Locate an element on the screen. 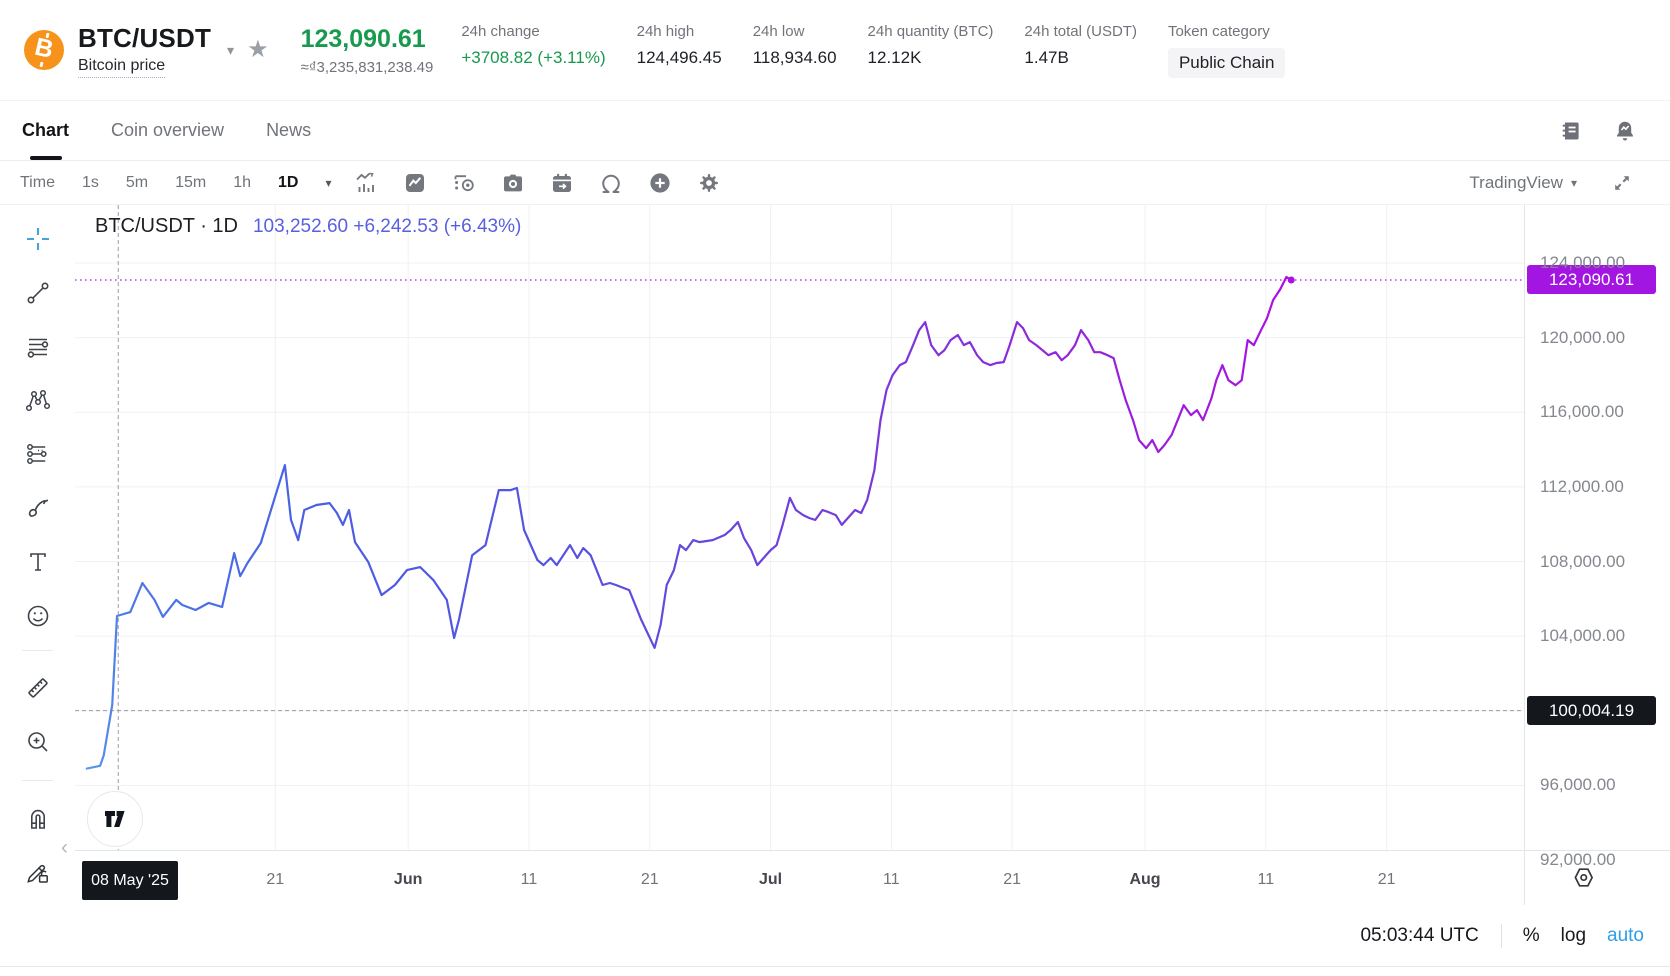  stat-value: 1.47B is located at coordinates (1046, 57).